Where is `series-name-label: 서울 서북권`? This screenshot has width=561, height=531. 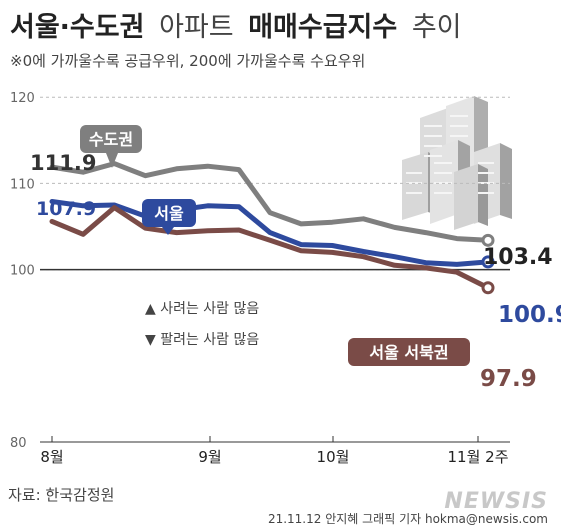
series-name-label: 서울 서북권 is located at coordinates (408, 352).